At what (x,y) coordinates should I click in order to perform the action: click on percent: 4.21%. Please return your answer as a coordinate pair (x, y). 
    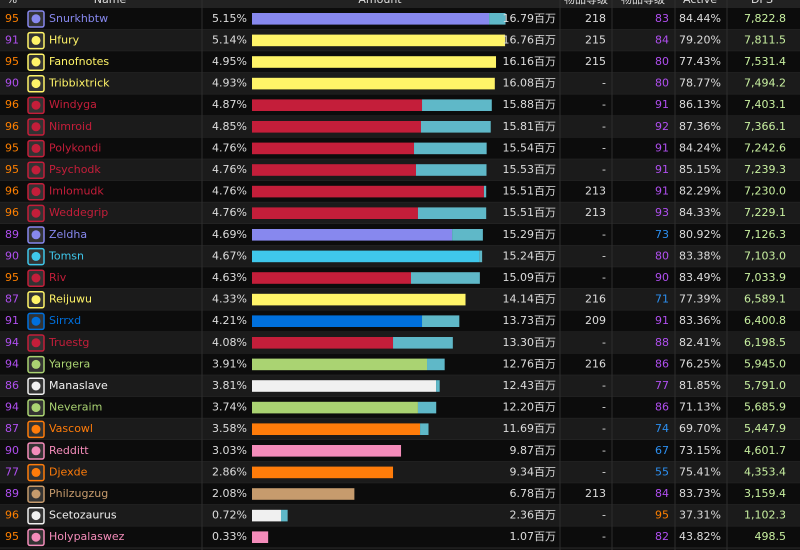
    Looking at the image, I should click on (229, 320).